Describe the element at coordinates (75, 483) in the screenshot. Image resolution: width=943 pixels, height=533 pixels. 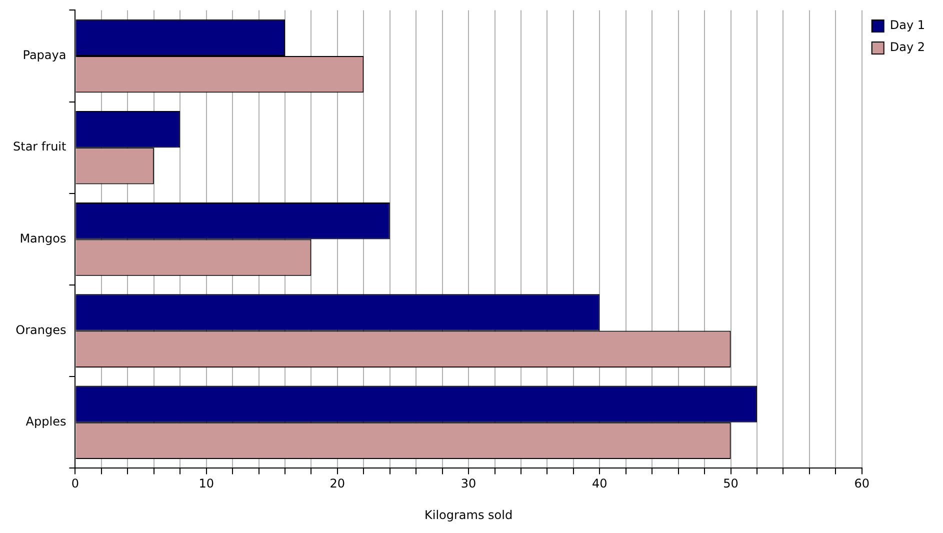
I see `x-tick-label: 0` at that location.